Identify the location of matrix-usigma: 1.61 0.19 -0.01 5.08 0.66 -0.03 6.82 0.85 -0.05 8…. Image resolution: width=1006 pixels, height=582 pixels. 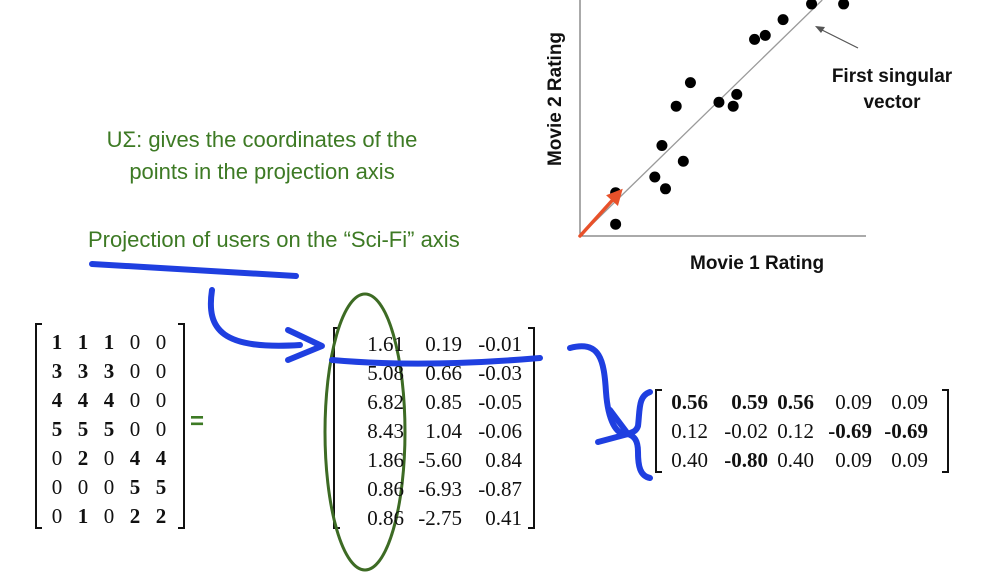
(432, 431).